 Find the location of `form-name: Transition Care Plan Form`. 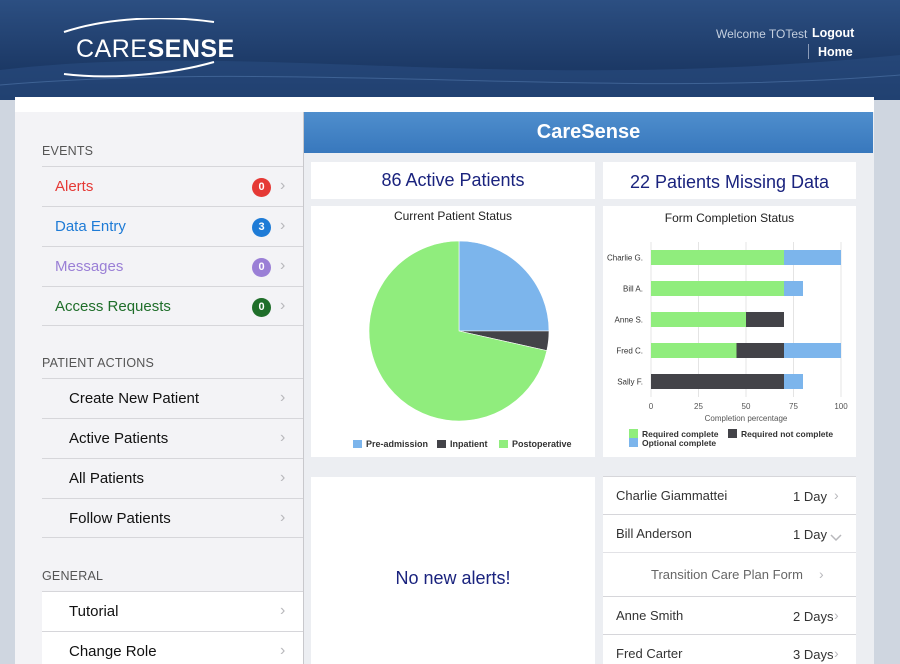

form-name: Transition Care Plan Form is located at coordinates (727, 574).